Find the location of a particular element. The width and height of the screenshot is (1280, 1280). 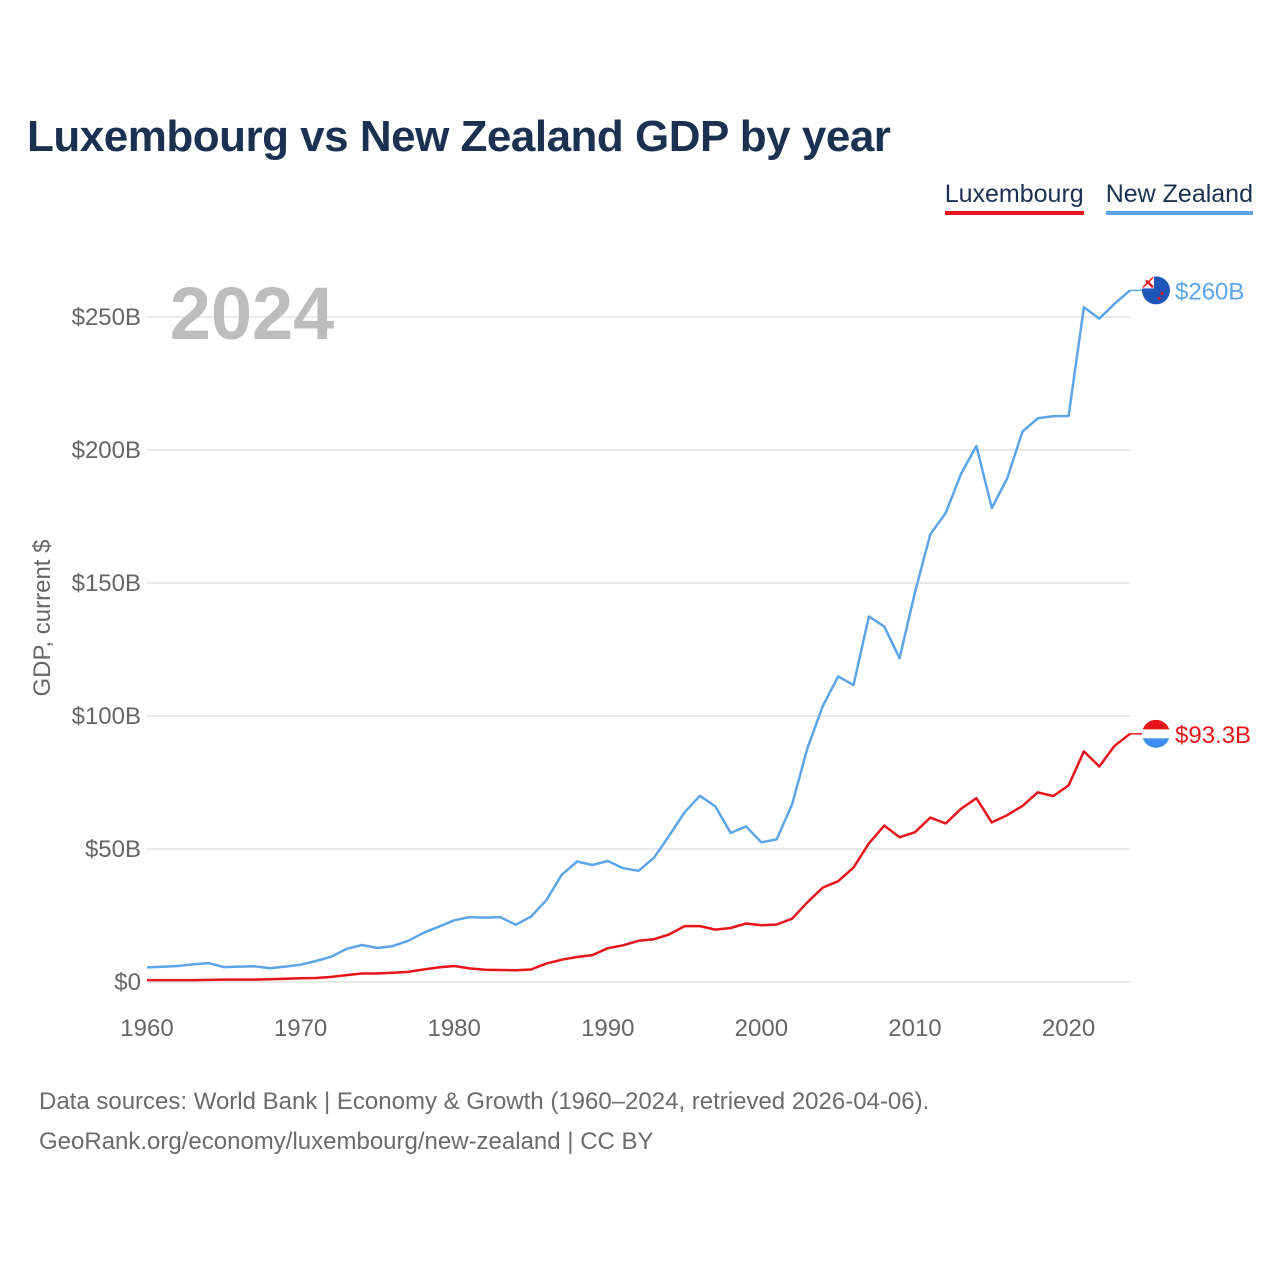

x-tick-label: 1990 is located at coordinates (607, 1028).